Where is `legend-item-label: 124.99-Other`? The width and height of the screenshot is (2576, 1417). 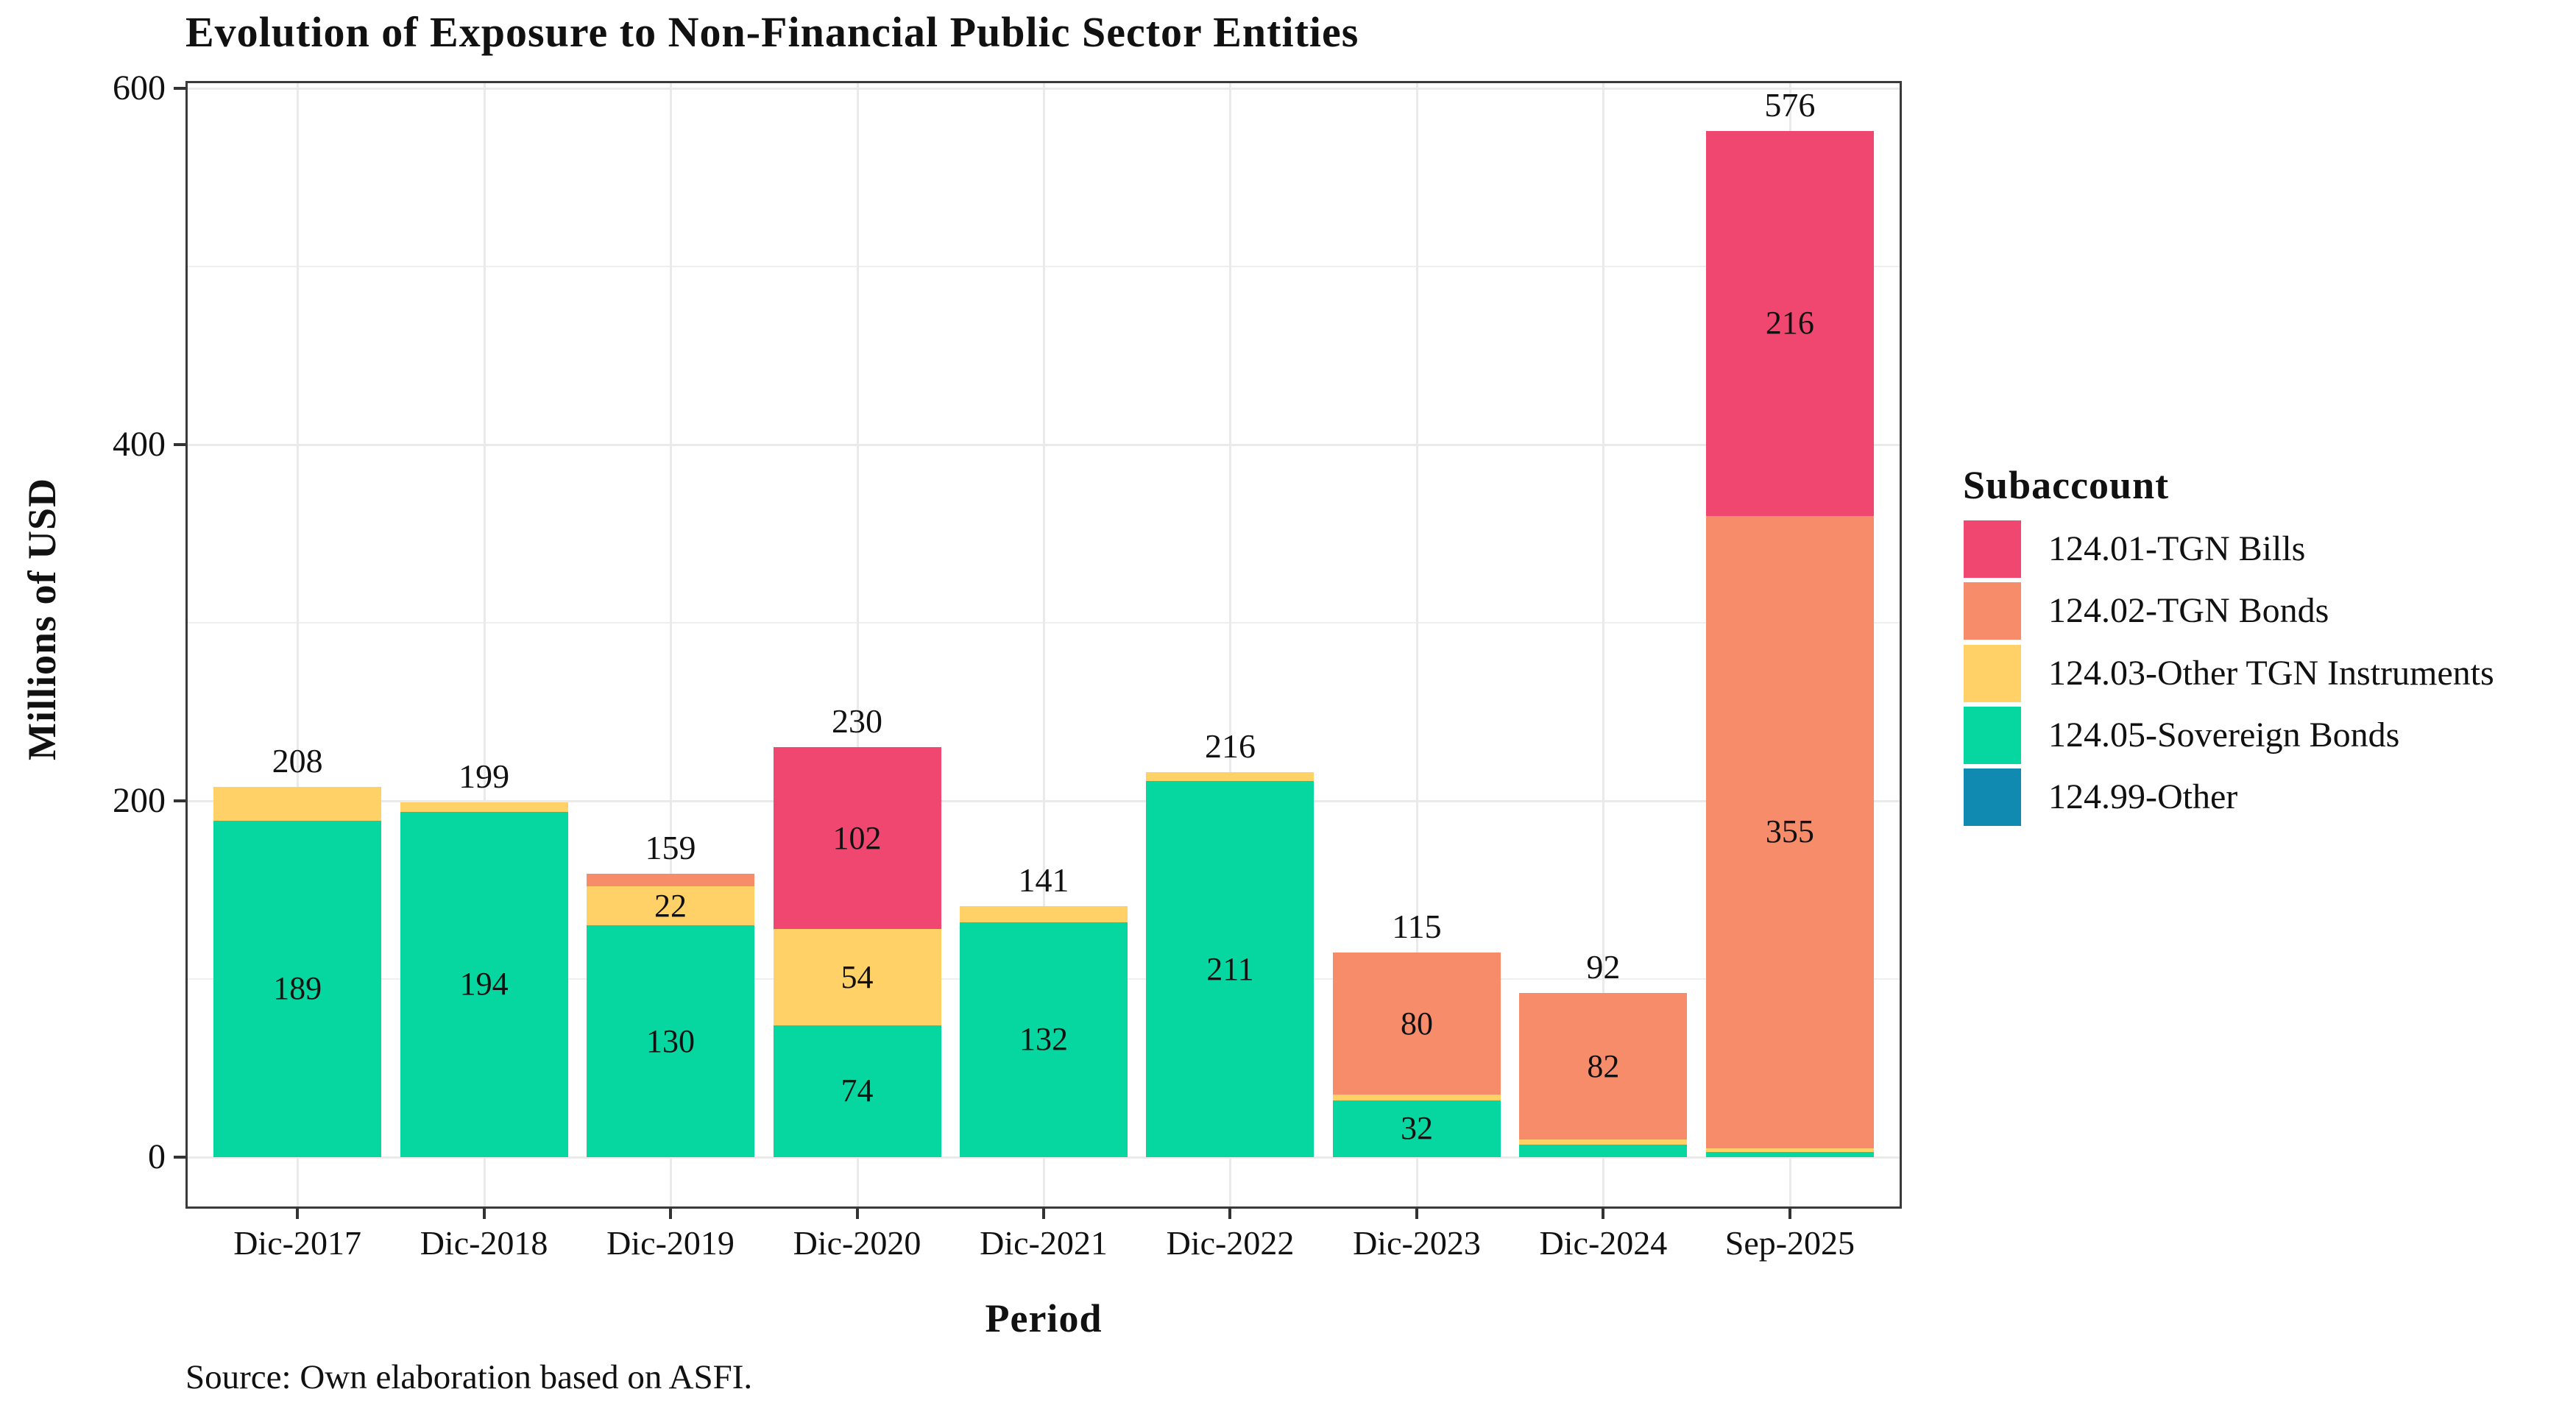
legend-item-label: 124.99-Other is located at coordinates (2143, 797).